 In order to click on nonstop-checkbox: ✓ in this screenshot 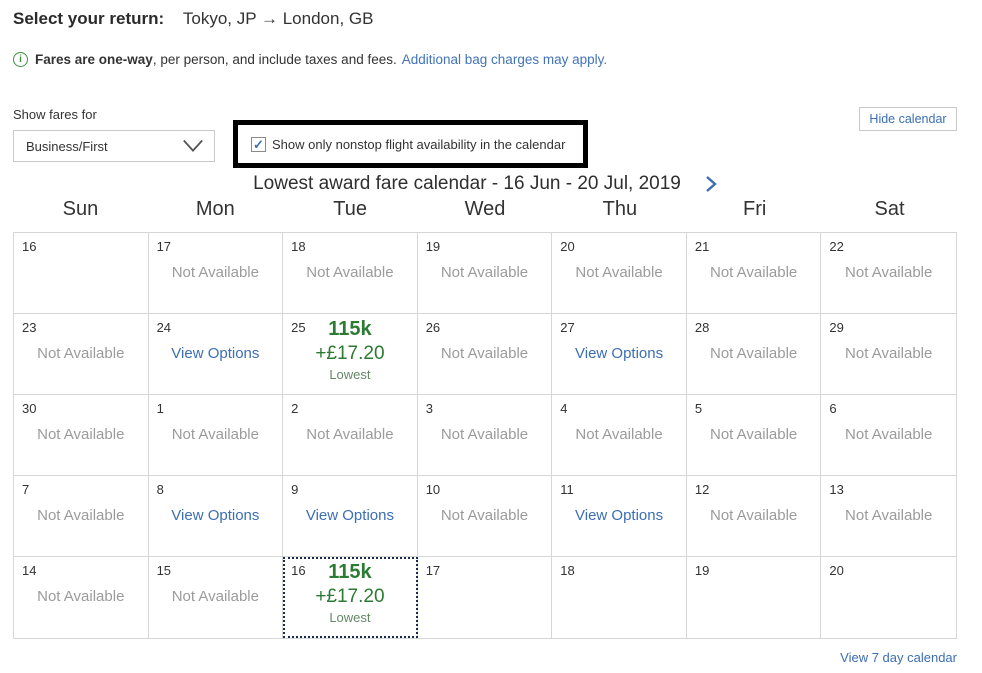, I will do `click(258, 144)`.